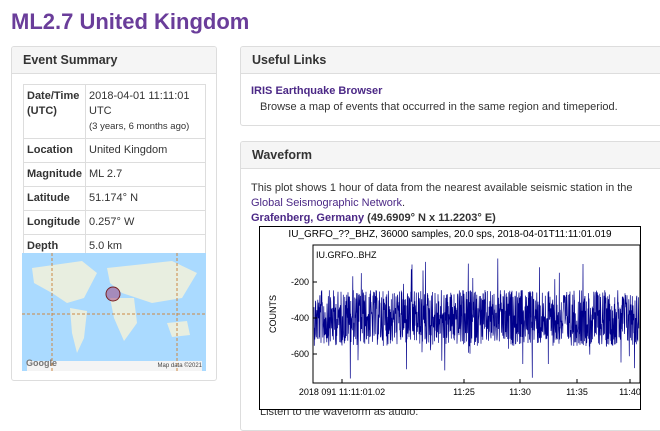 Image resolution: width=660 pixels, height=431 pixels. Describe the element at coordinates (300, 282) in the screenshot. I see `y-tick-label: -200` at that location.